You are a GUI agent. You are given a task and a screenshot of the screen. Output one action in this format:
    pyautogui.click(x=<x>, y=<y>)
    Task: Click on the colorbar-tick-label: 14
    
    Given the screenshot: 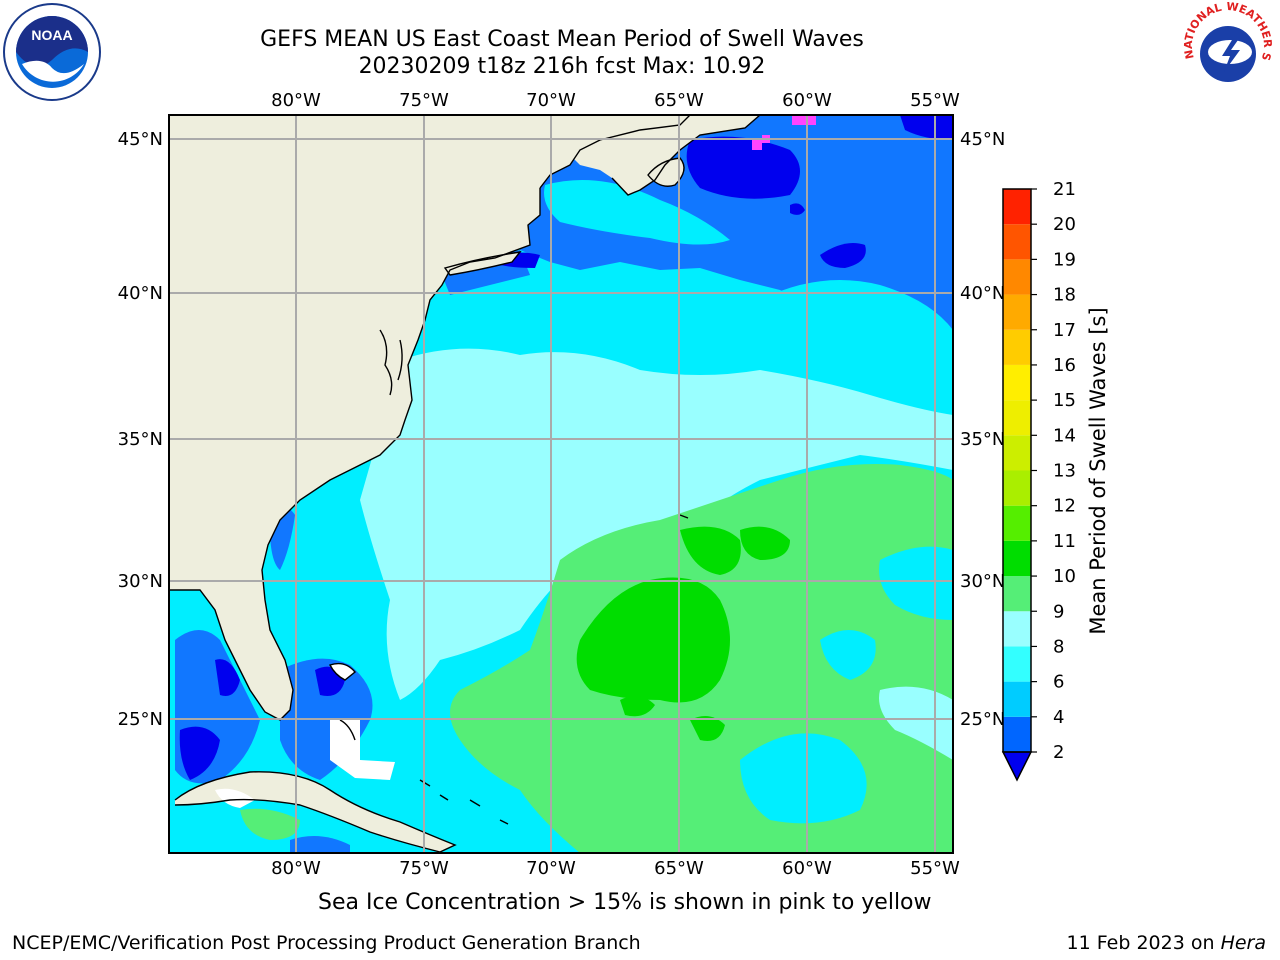 What is the action you would take?
    pyautogui.click(x=1064, y=435)
    